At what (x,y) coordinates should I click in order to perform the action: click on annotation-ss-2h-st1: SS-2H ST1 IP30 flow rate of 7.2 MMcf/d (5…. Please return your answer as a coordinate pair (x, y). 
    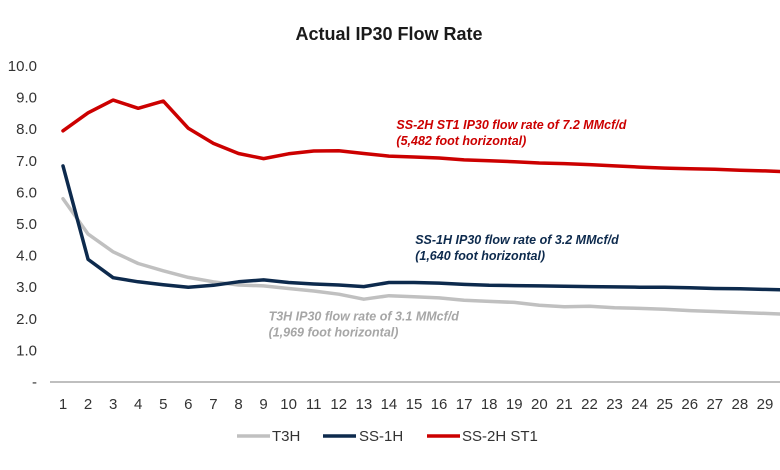
    Looking at the image, I should click on (511, 133).